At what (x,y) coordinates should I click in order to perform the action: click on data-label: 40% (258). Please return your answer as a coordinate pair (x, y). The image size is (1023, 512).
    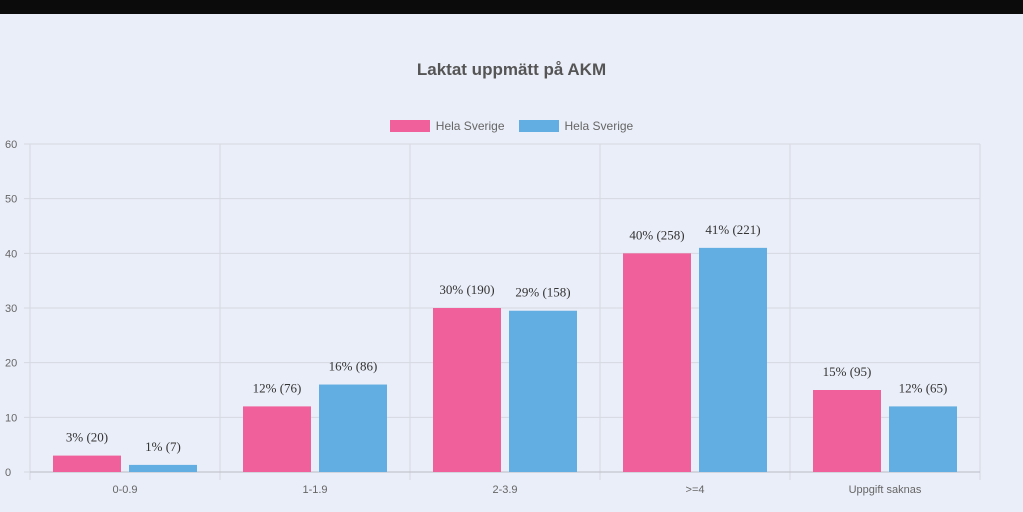
    Looking at the image, I should click on (656, 234).